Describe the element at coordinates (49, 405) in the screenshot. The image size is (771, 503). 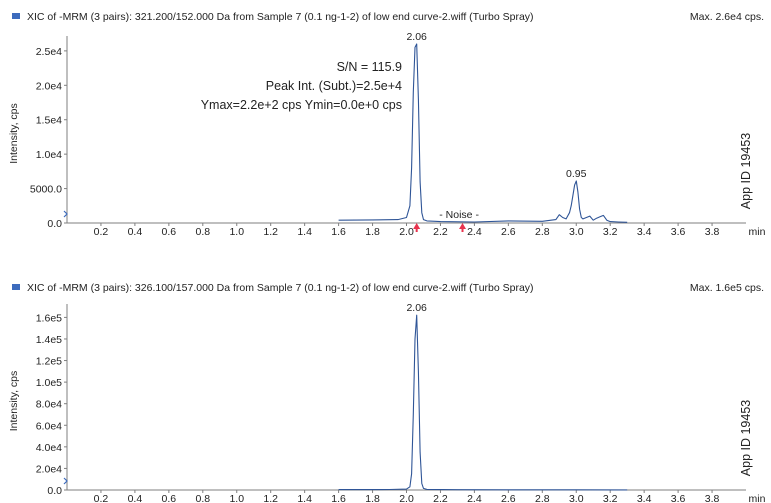
I see `y-tick-label: 8.0e4` at that location.